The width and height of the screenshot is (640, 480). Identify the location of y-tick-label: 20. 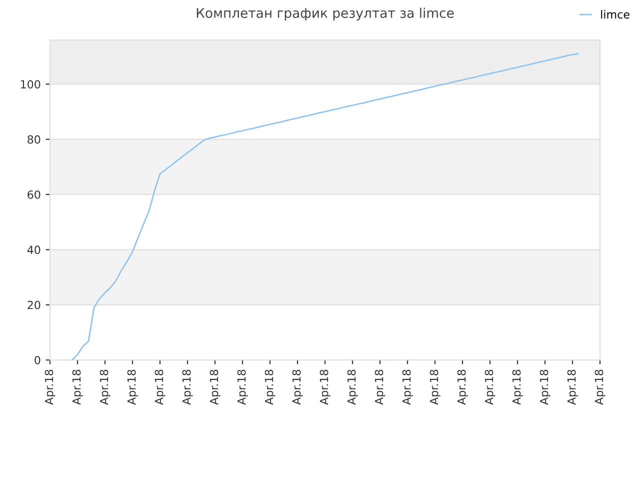
(34, 305).